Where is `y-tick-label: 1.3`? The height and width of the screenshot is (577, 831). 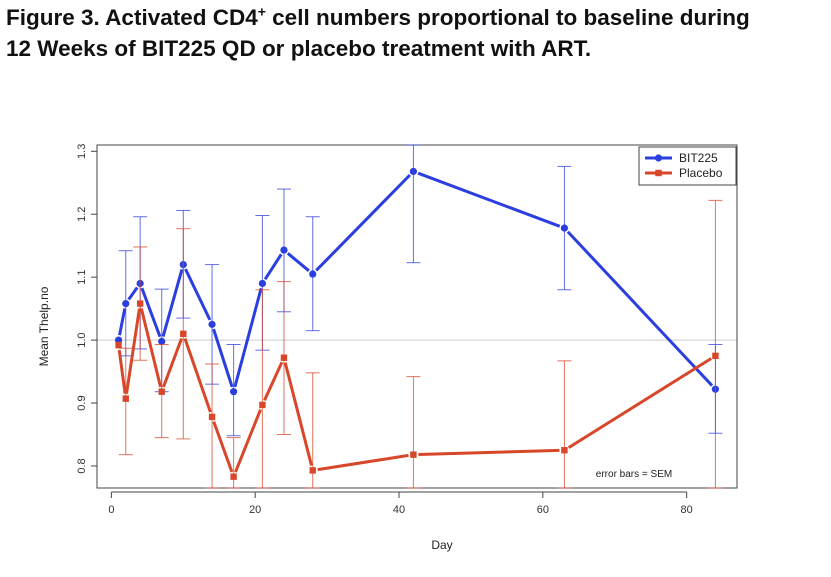
y-tick-label: 1.3 is located at coordinates (82, 151).